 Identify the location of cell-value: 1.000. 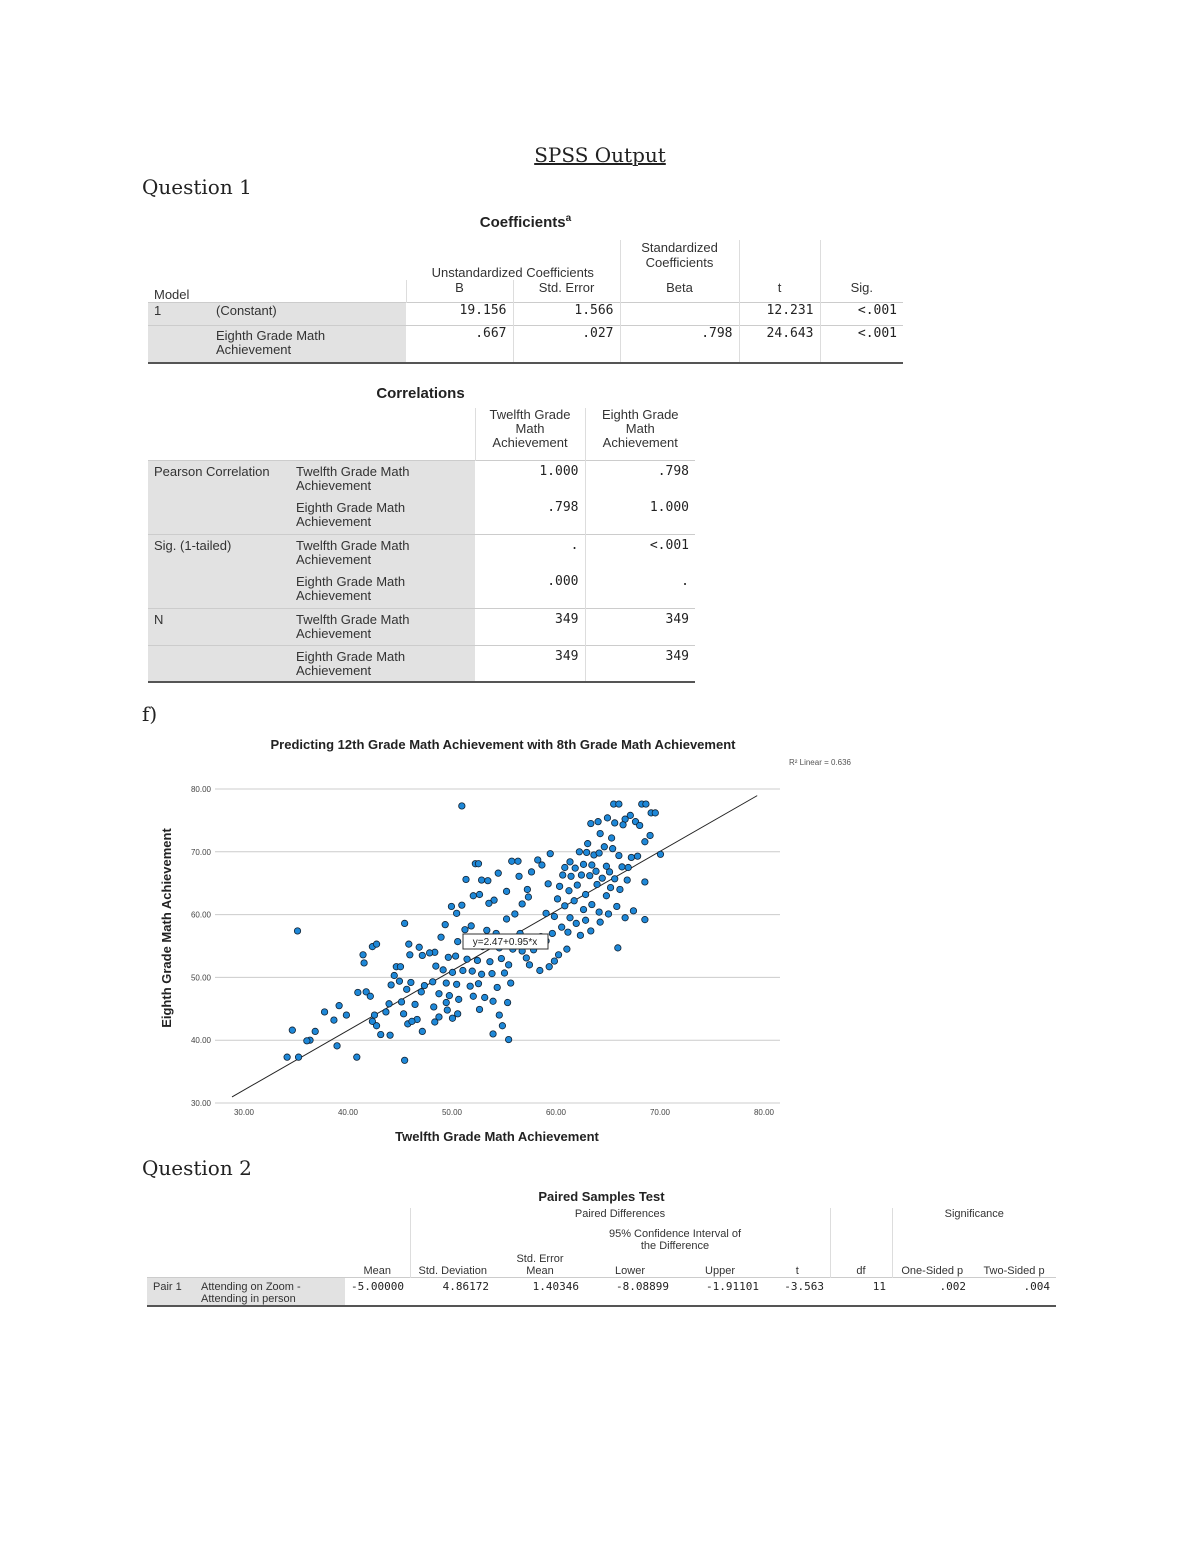
(530, 478).